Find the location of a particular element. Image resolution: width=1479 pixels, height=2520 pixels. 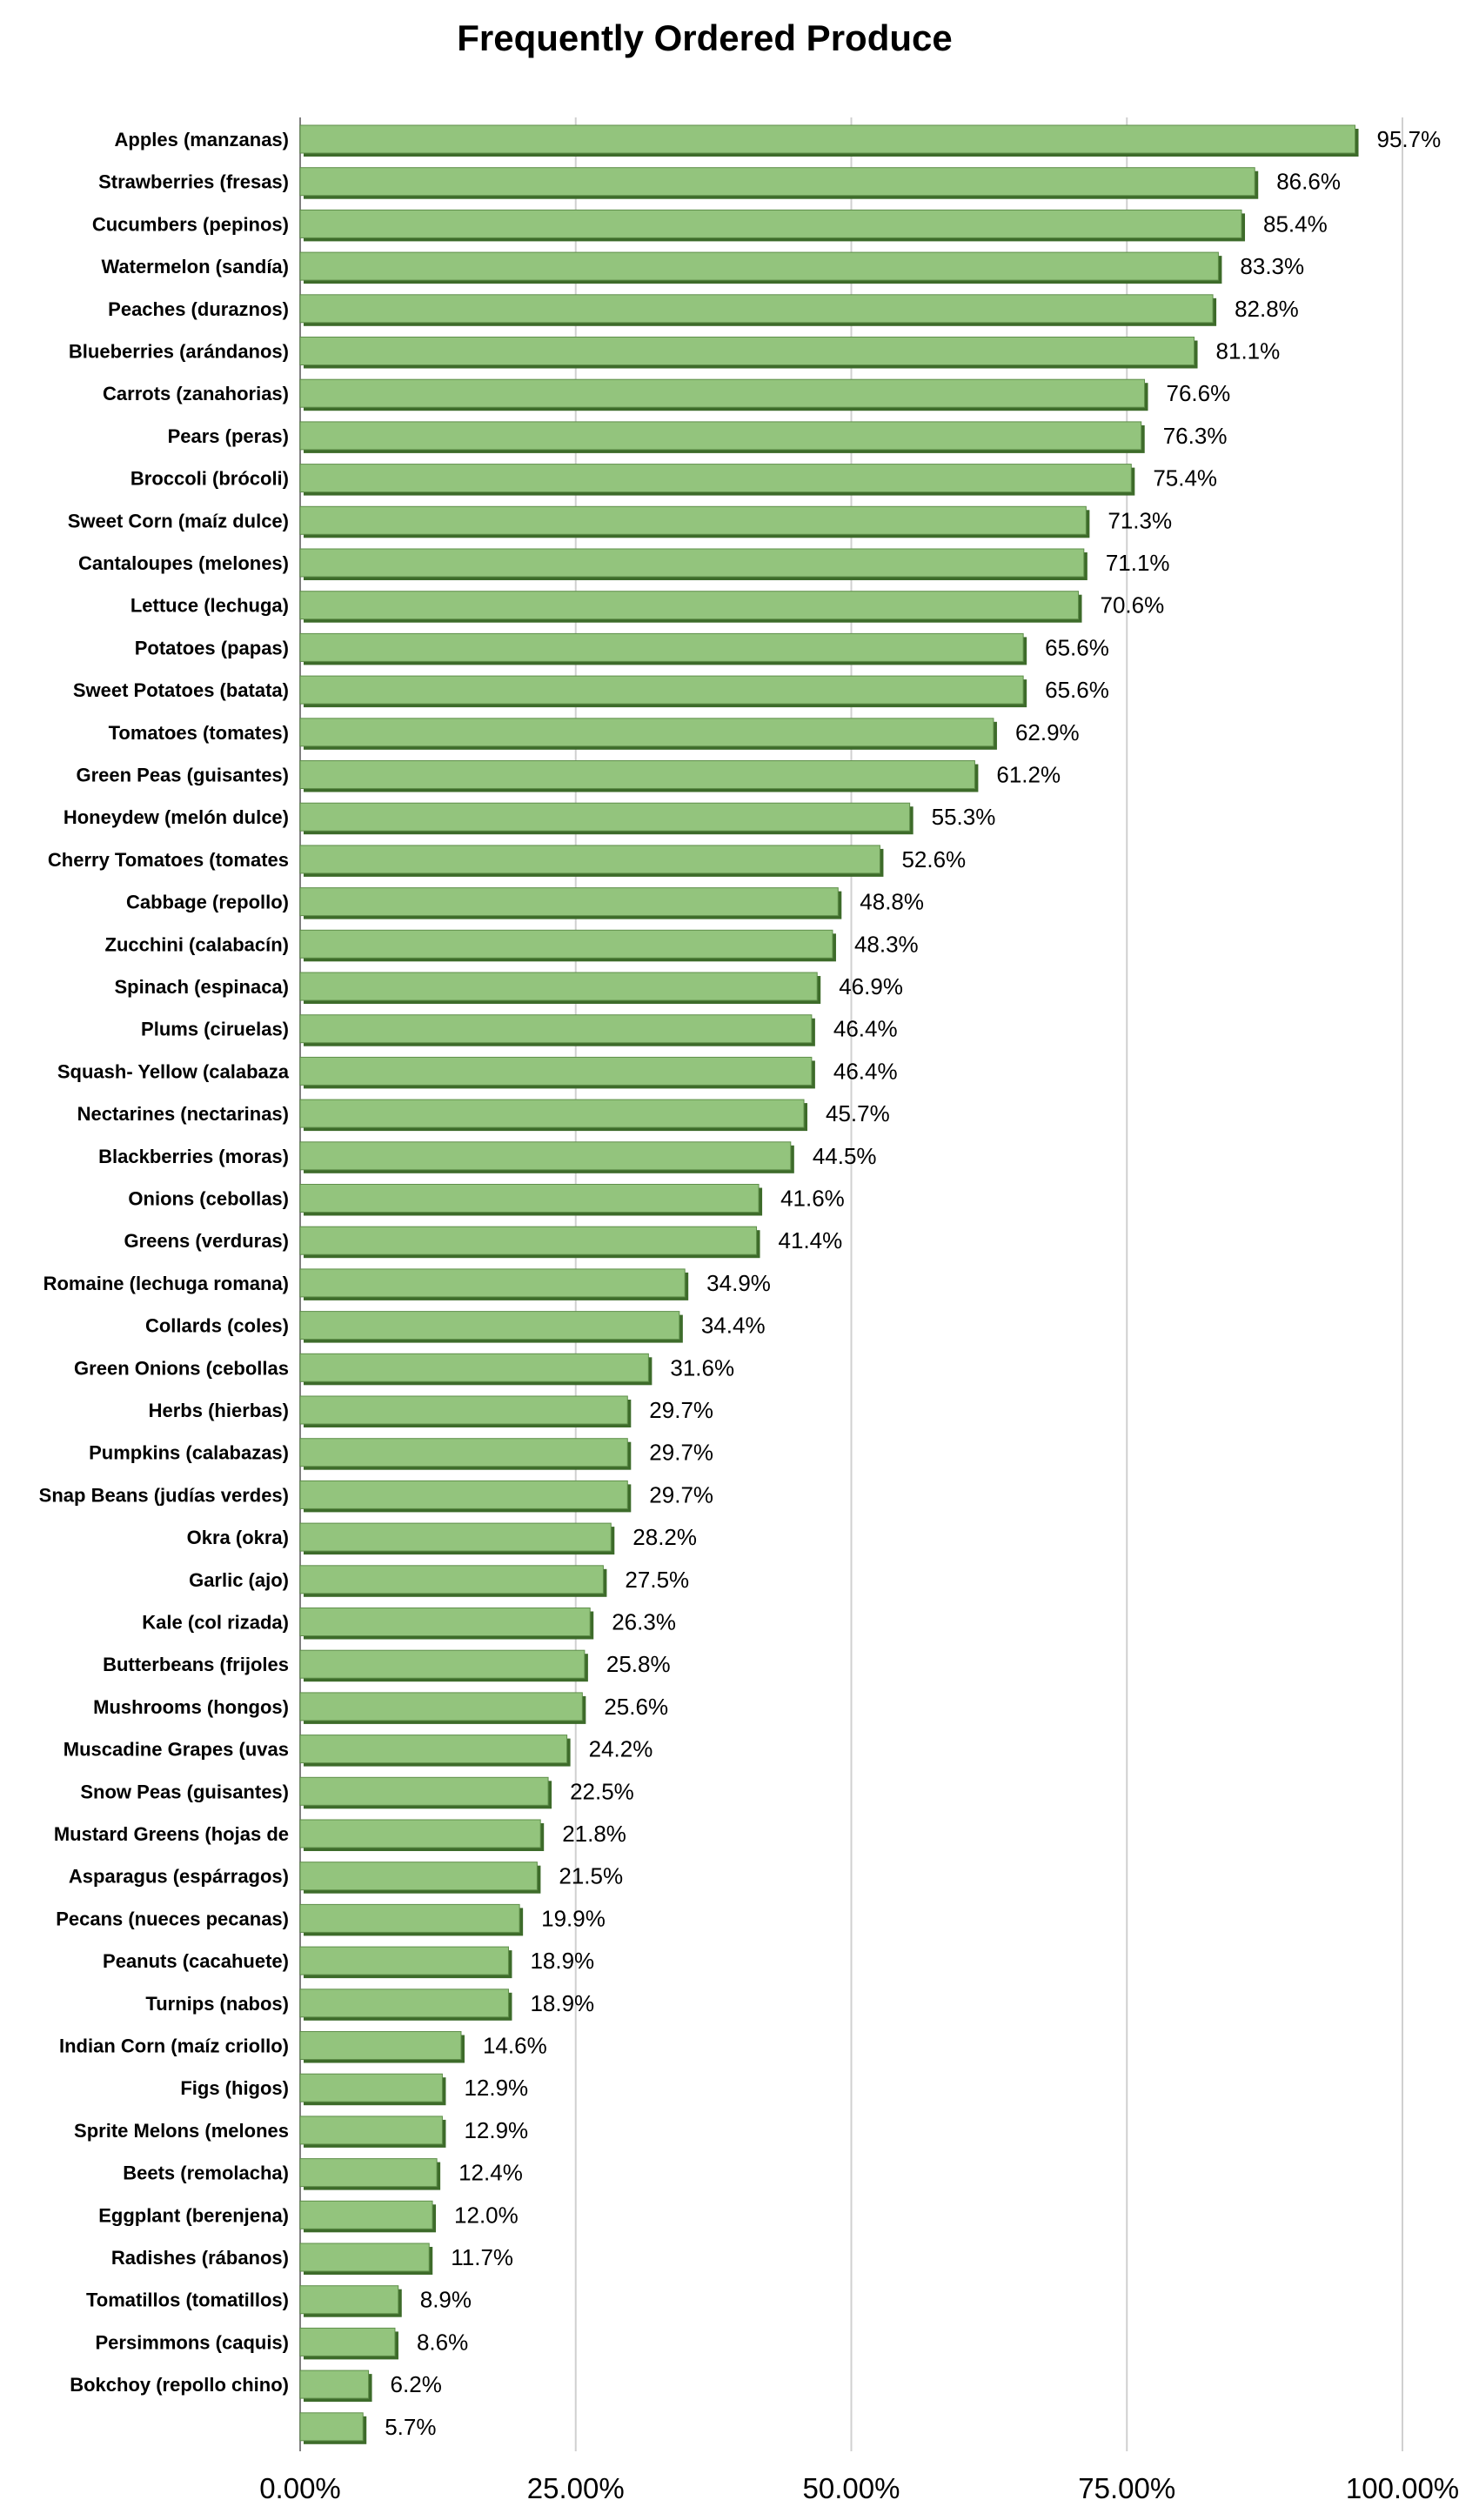

value-label: 48.3% is located at coordinates (886, 944).